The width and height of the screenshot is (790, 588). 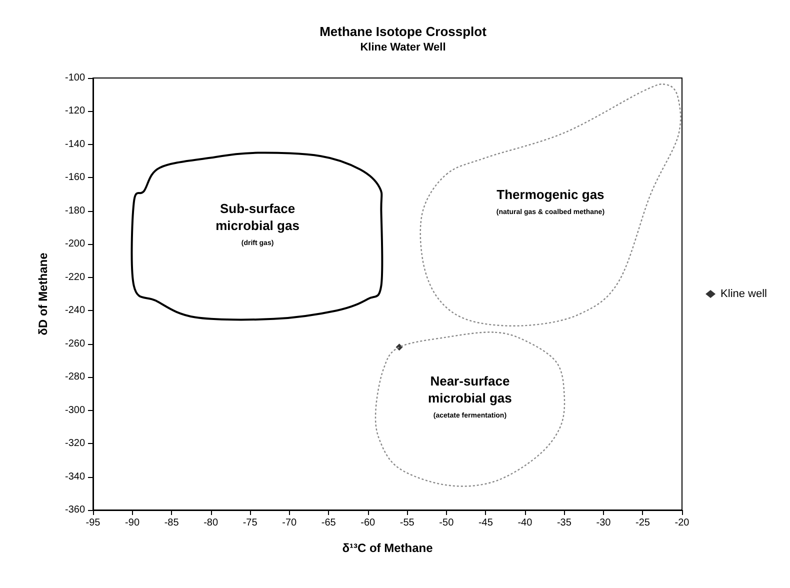 I want to click on x-tick-label: -55, so click(x=407, y=523).